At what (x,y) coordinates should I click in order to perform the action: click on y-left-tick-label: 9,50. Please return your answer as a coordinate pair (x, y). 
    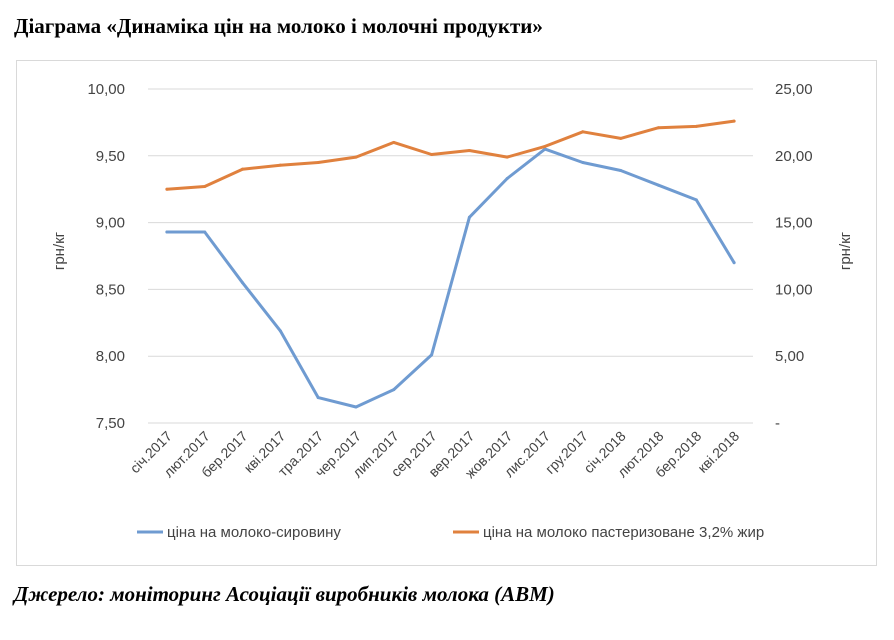
    Looking at the image, I should click on (110, 156).